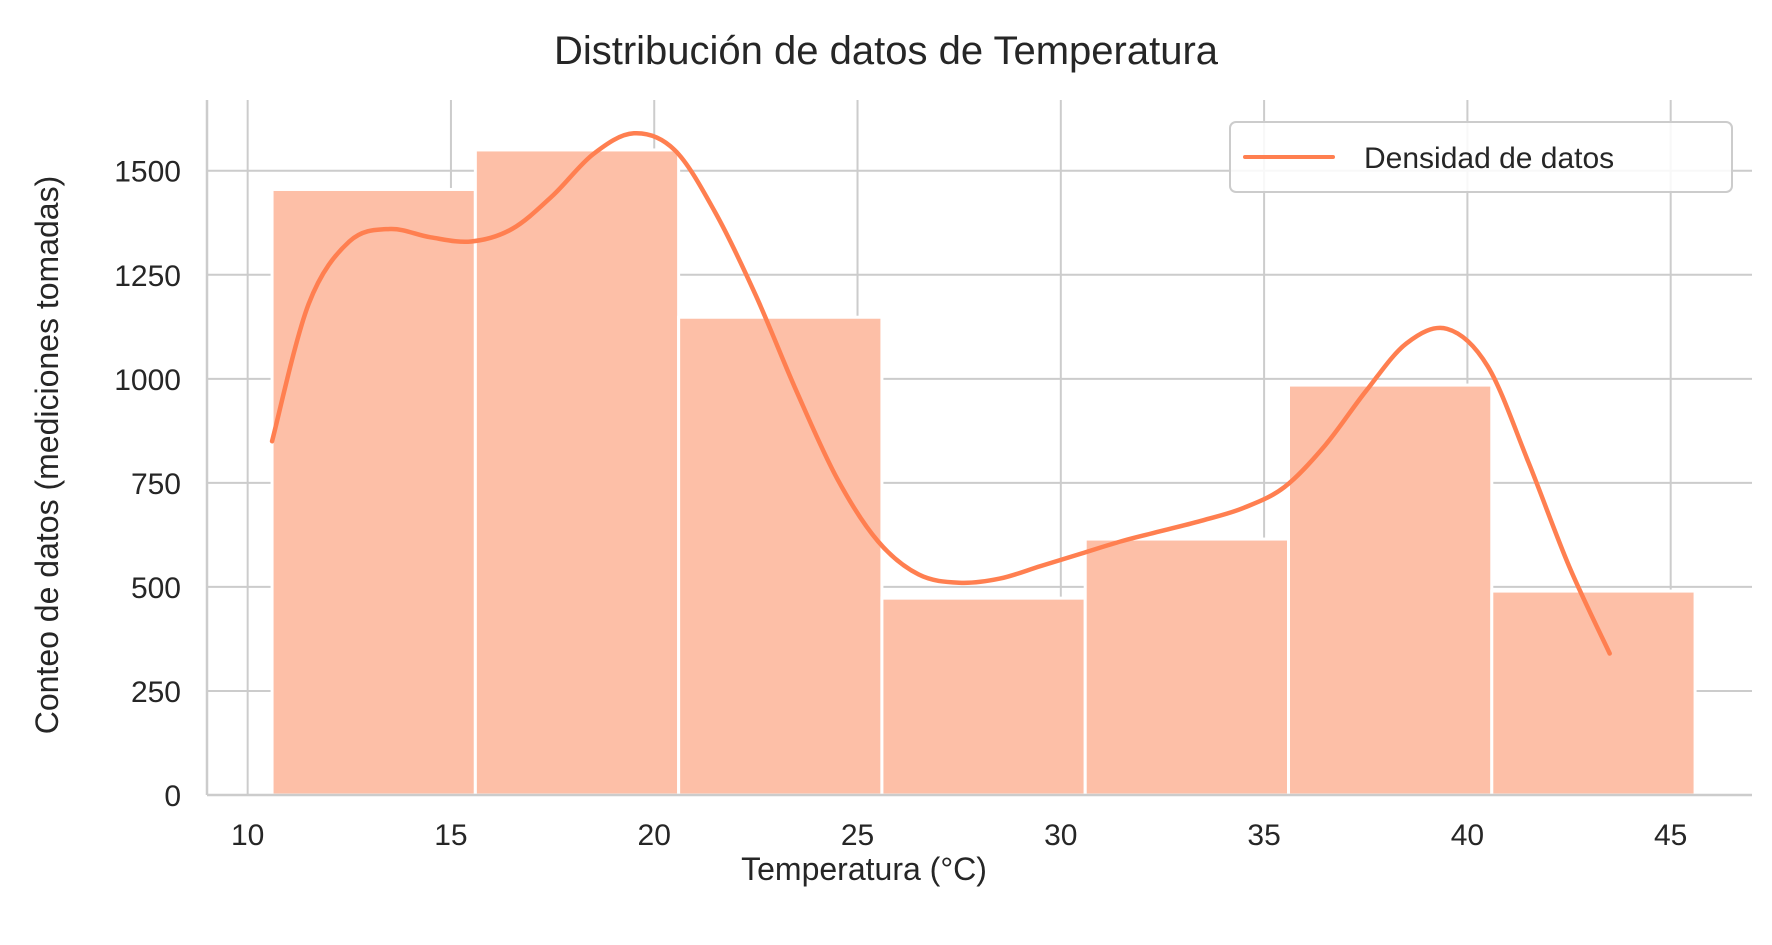 The width and height of the screenshot is (1772, 945). I want to click on y-tick-label-3: 750, so click(156, 484).